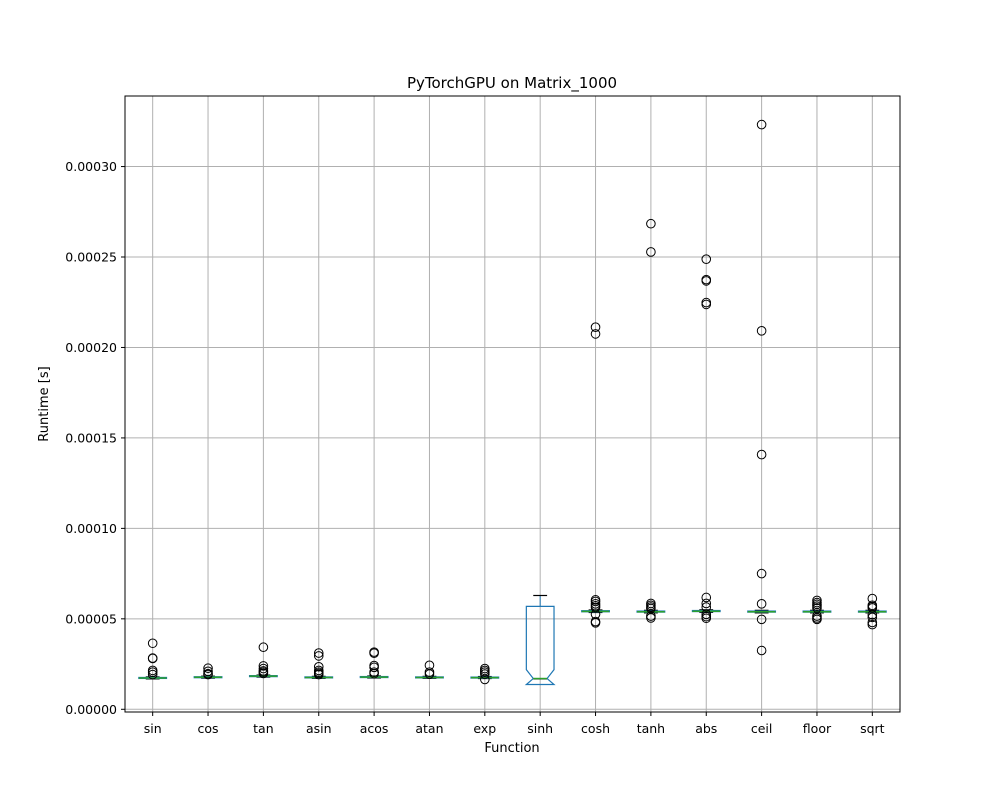 The width and height of the screenshot is (1000, 800). I want to click on y-axis-label: Runtime [s], so click(44, 403).